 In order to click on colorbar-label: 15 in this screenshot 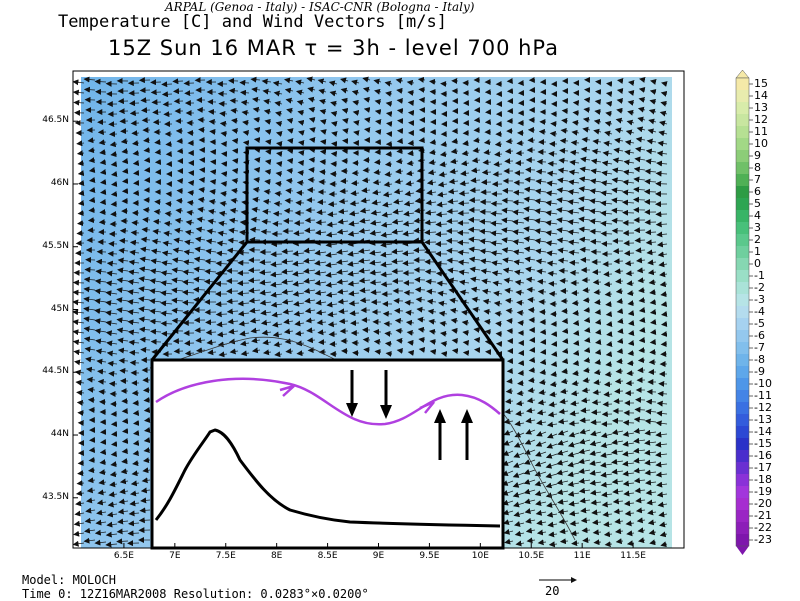, I will do `click(761, 83)`.